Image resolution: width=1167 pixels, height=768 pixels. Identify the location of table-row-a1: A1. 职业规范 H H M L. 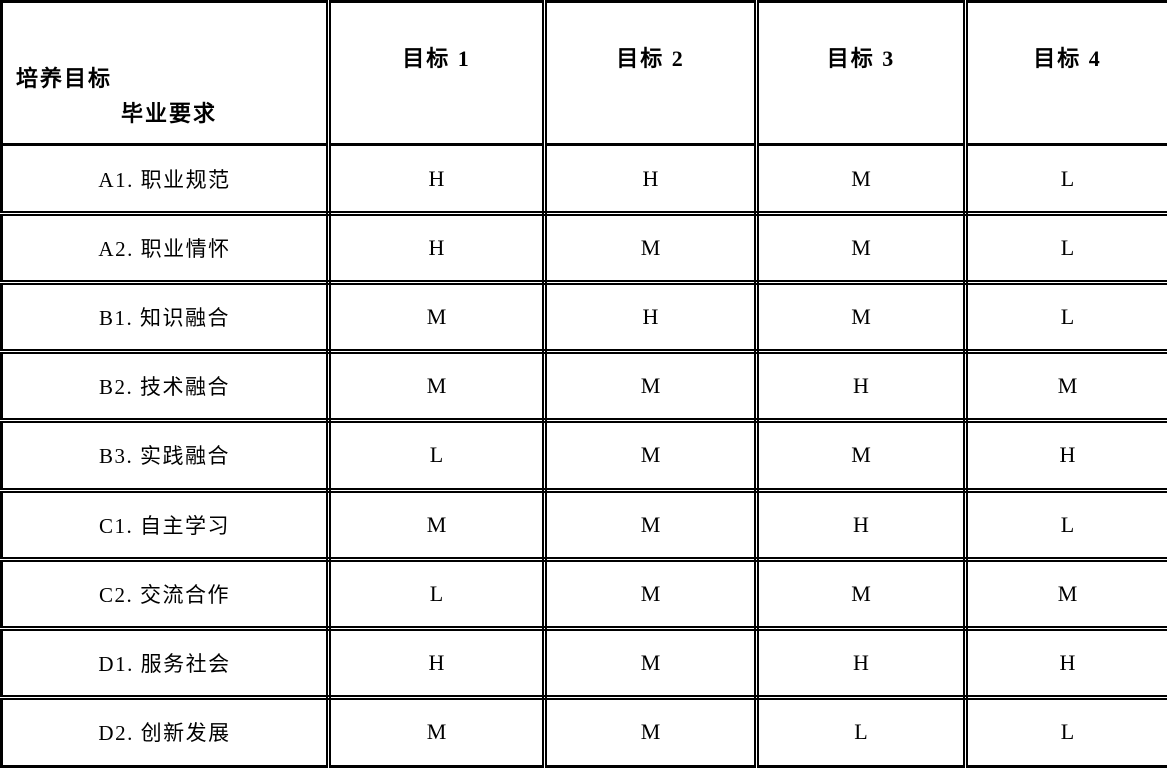
(583, 179).